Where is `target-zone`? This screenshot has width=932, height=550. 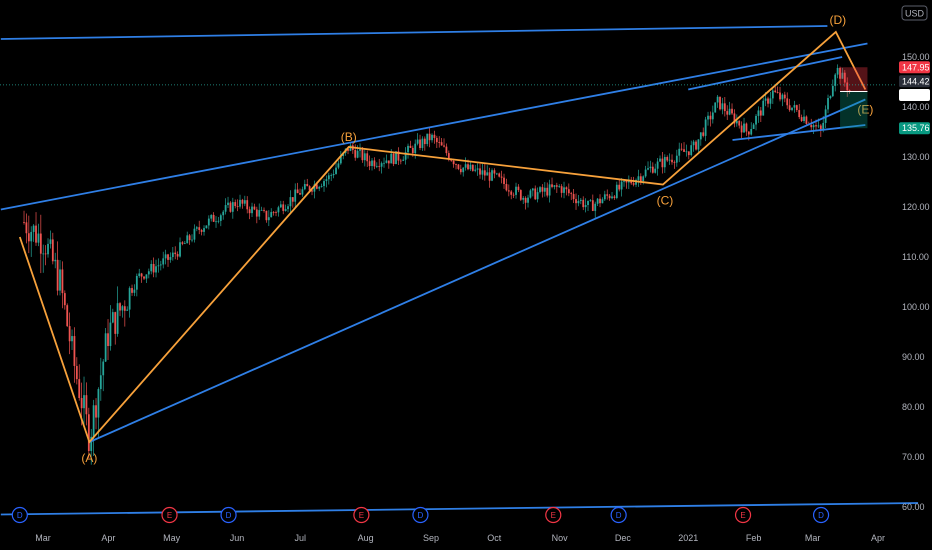
target-zone is located at coordinates (854, 110).